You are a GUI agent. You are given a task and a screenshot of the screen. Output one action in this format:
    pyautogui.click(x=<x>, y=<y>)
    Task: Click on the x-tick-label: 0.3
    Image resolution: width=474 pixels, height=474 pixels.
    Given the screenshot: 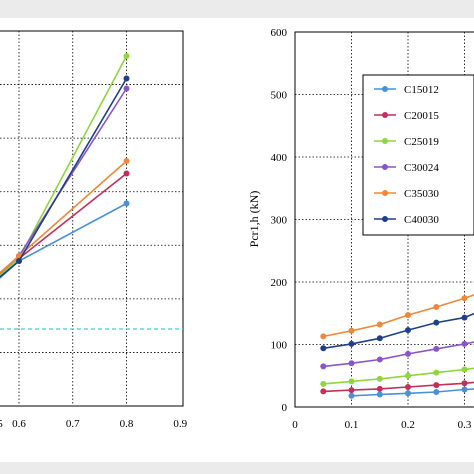 What is the action you would take?
    pyautogui.click(x=465, y=425)
    